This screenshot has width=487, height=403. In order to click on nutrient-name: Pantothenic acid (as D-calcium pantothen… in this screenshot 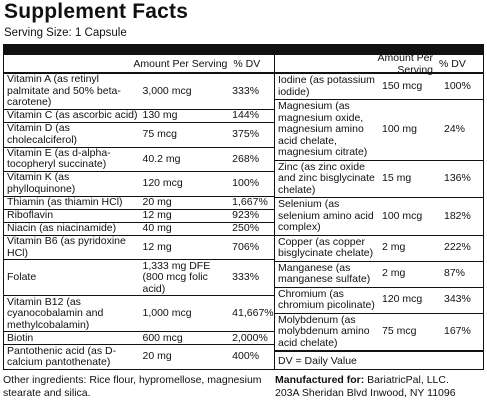, I will do `click(62, 356)`.